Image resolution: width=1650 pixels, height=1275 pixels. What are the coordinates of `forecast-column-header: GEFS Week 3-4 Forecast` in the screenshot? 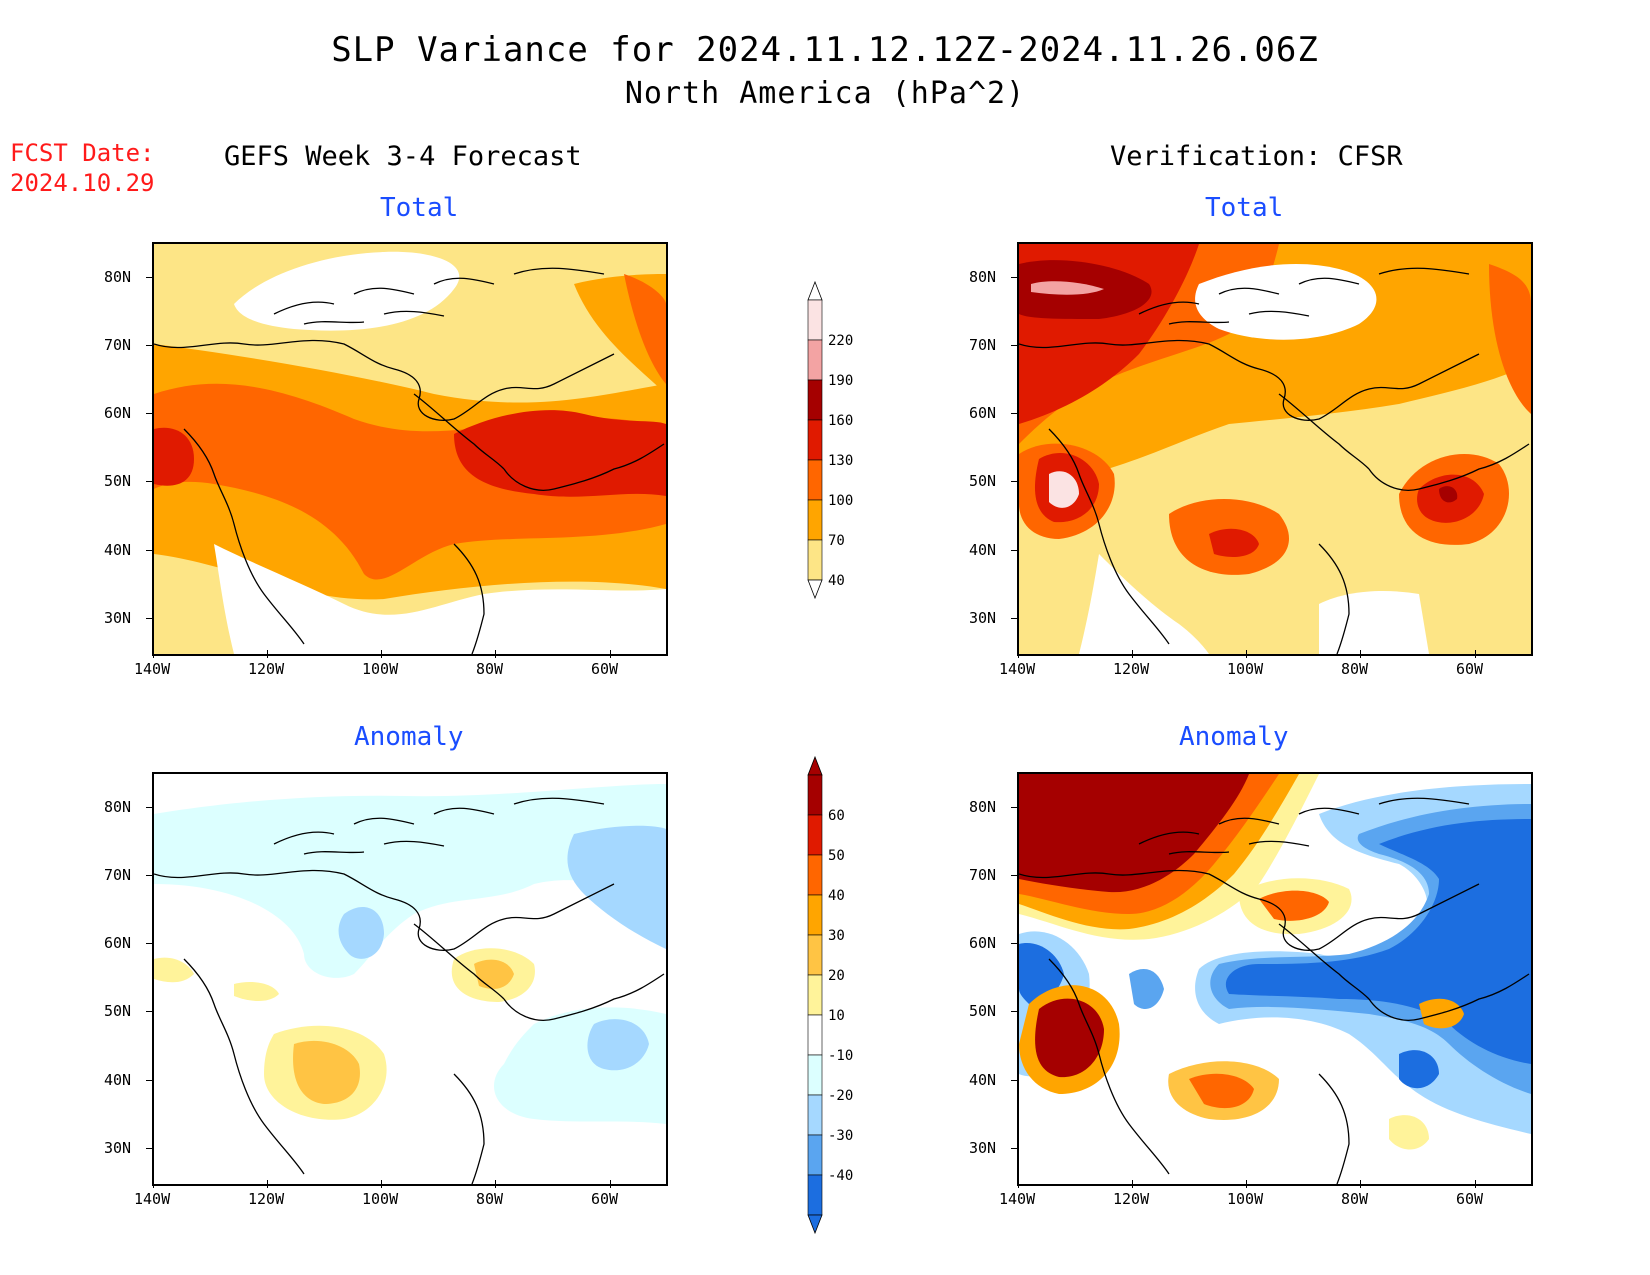 It's located at (403, 156).